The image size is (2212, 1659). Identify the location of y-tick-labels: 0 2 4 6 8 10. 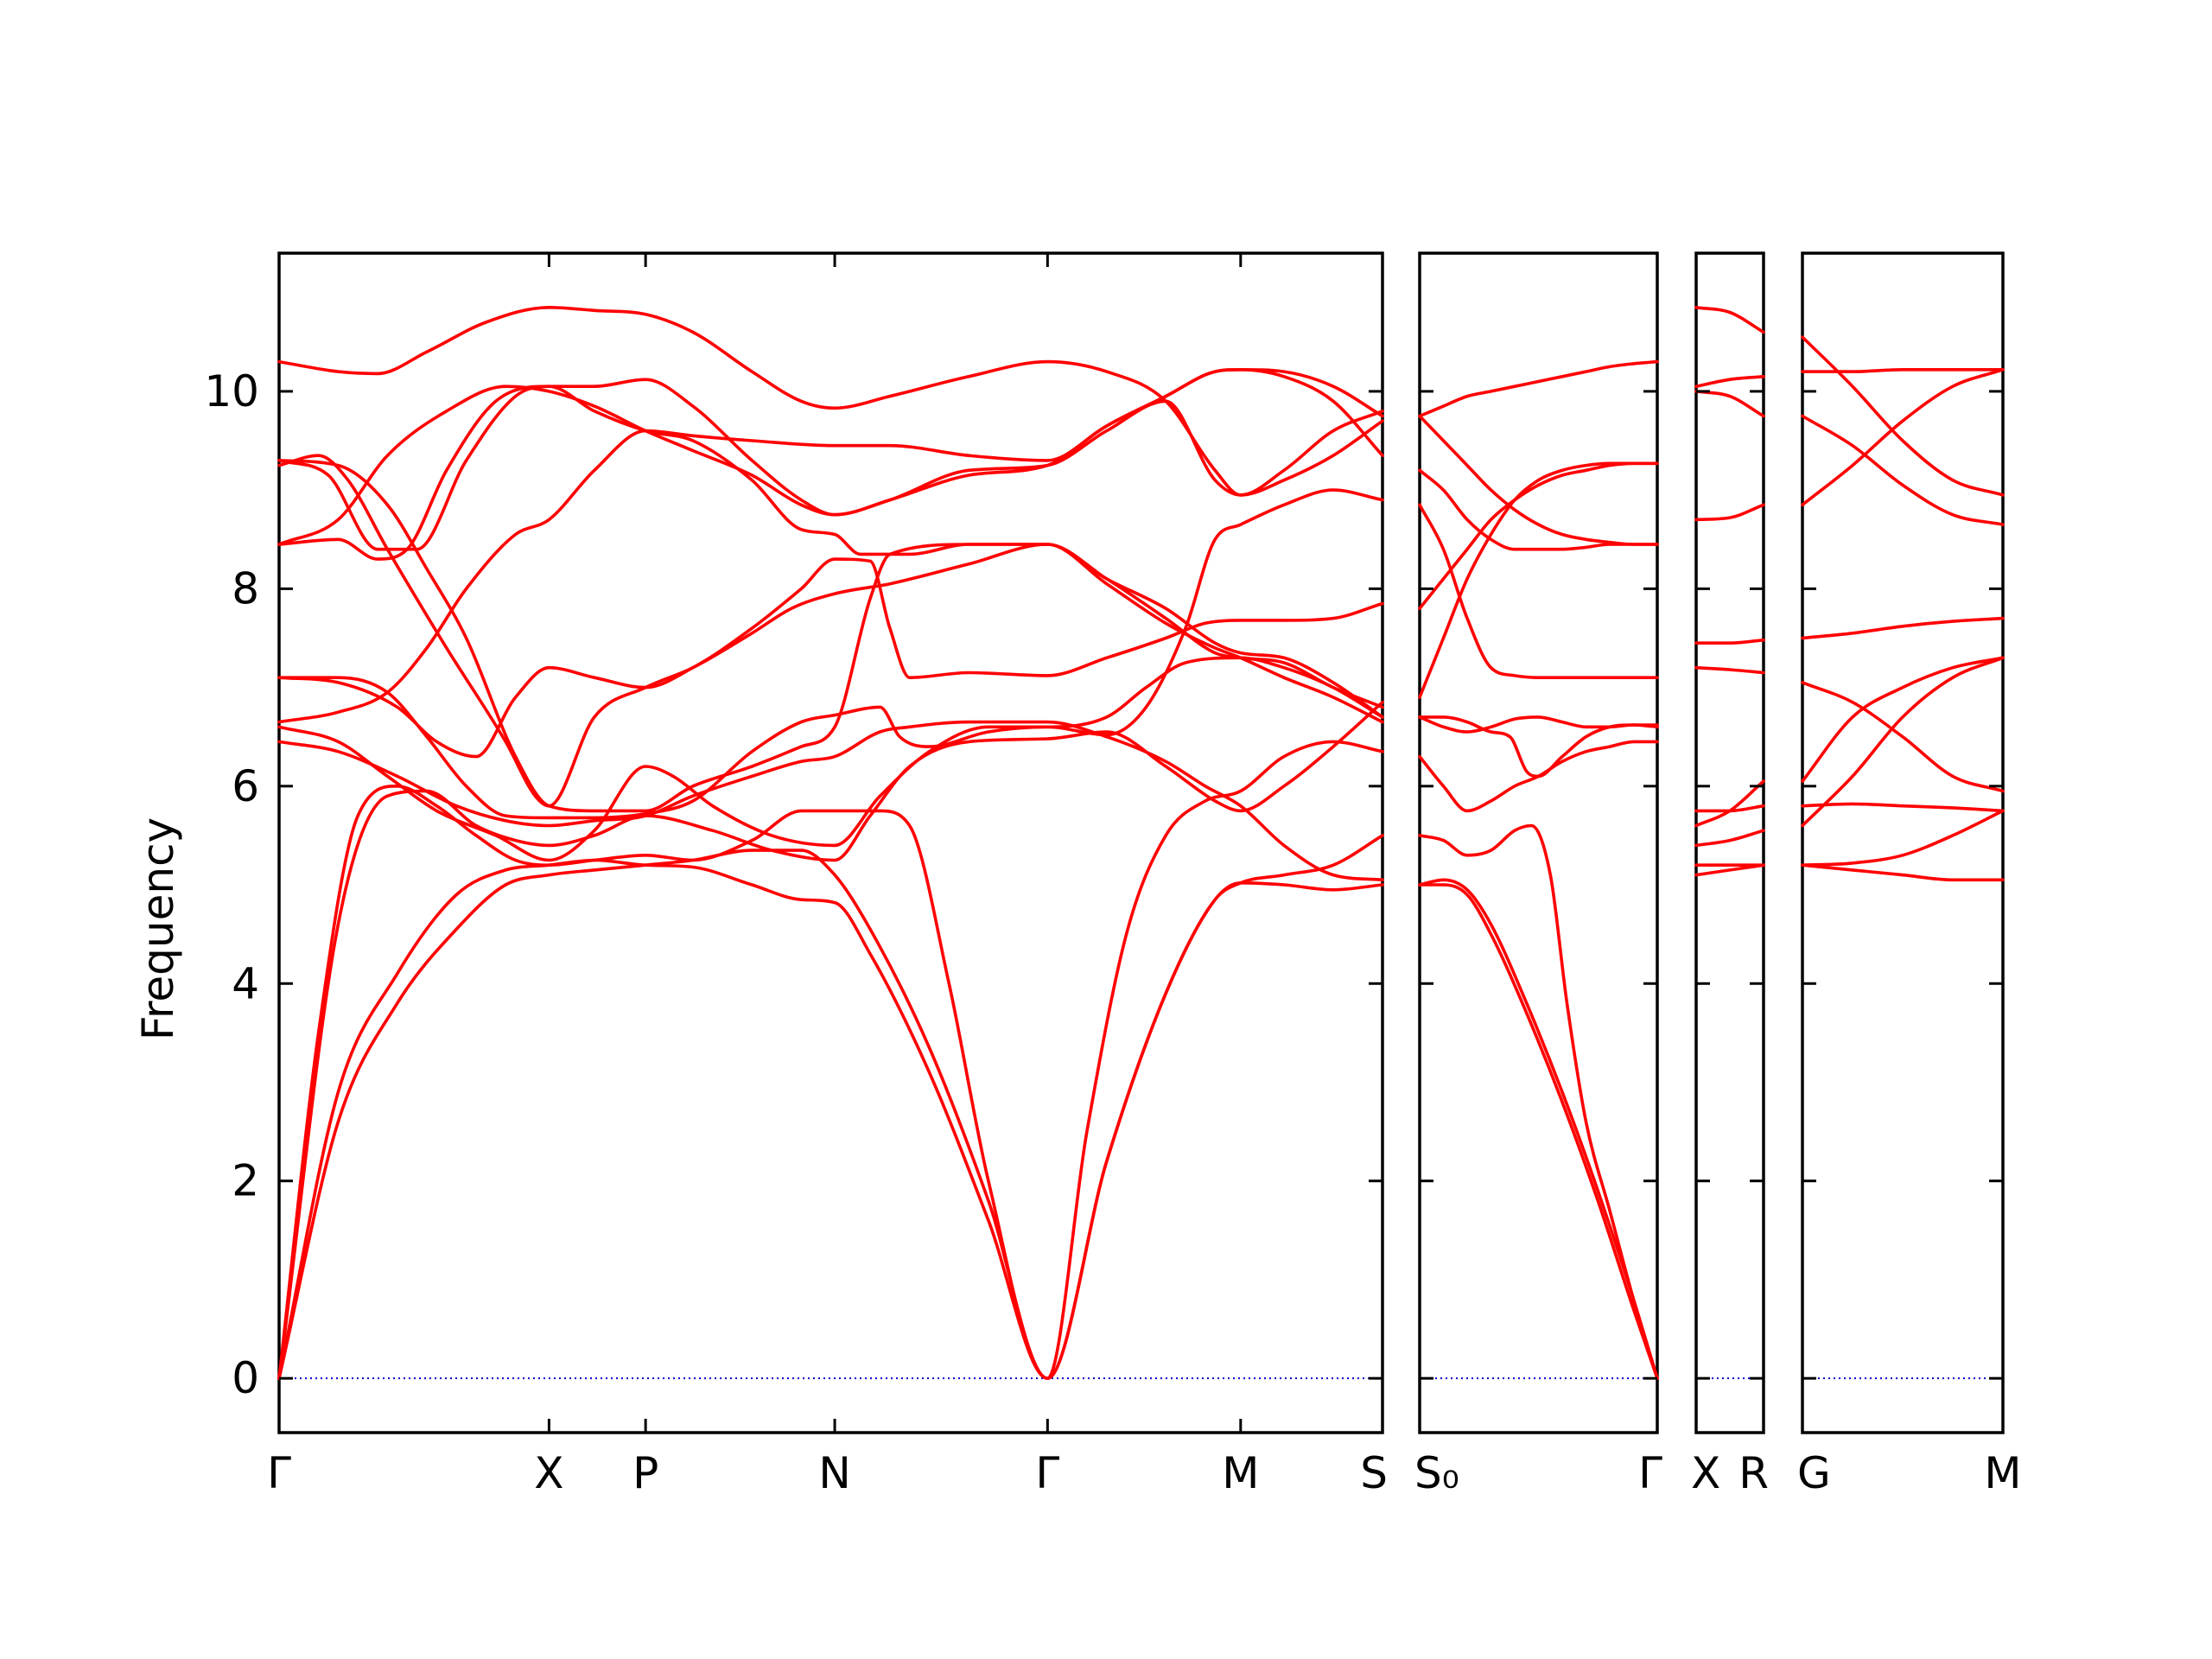
(232, 884).